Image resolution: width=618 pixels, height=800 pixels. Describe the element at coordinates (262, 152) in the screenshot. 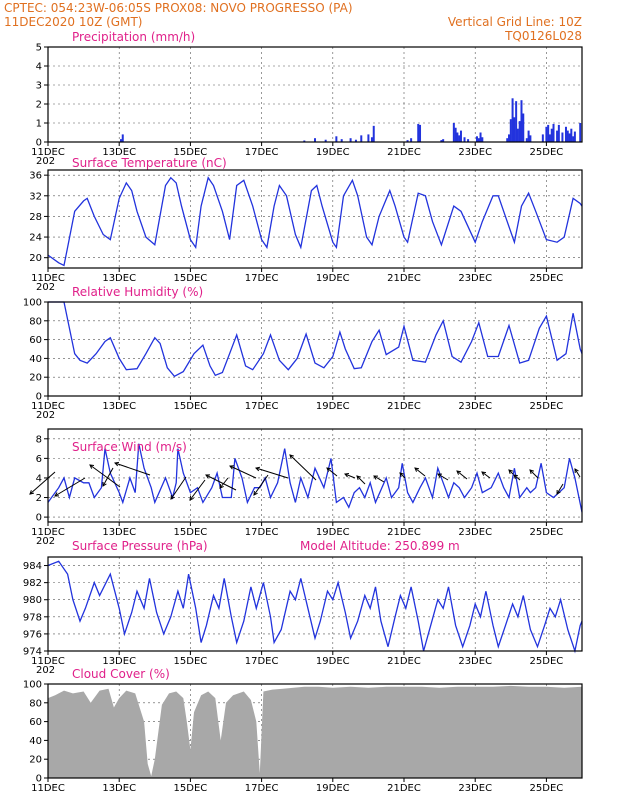

I see `x-tick-label: 17DEC` at that location.